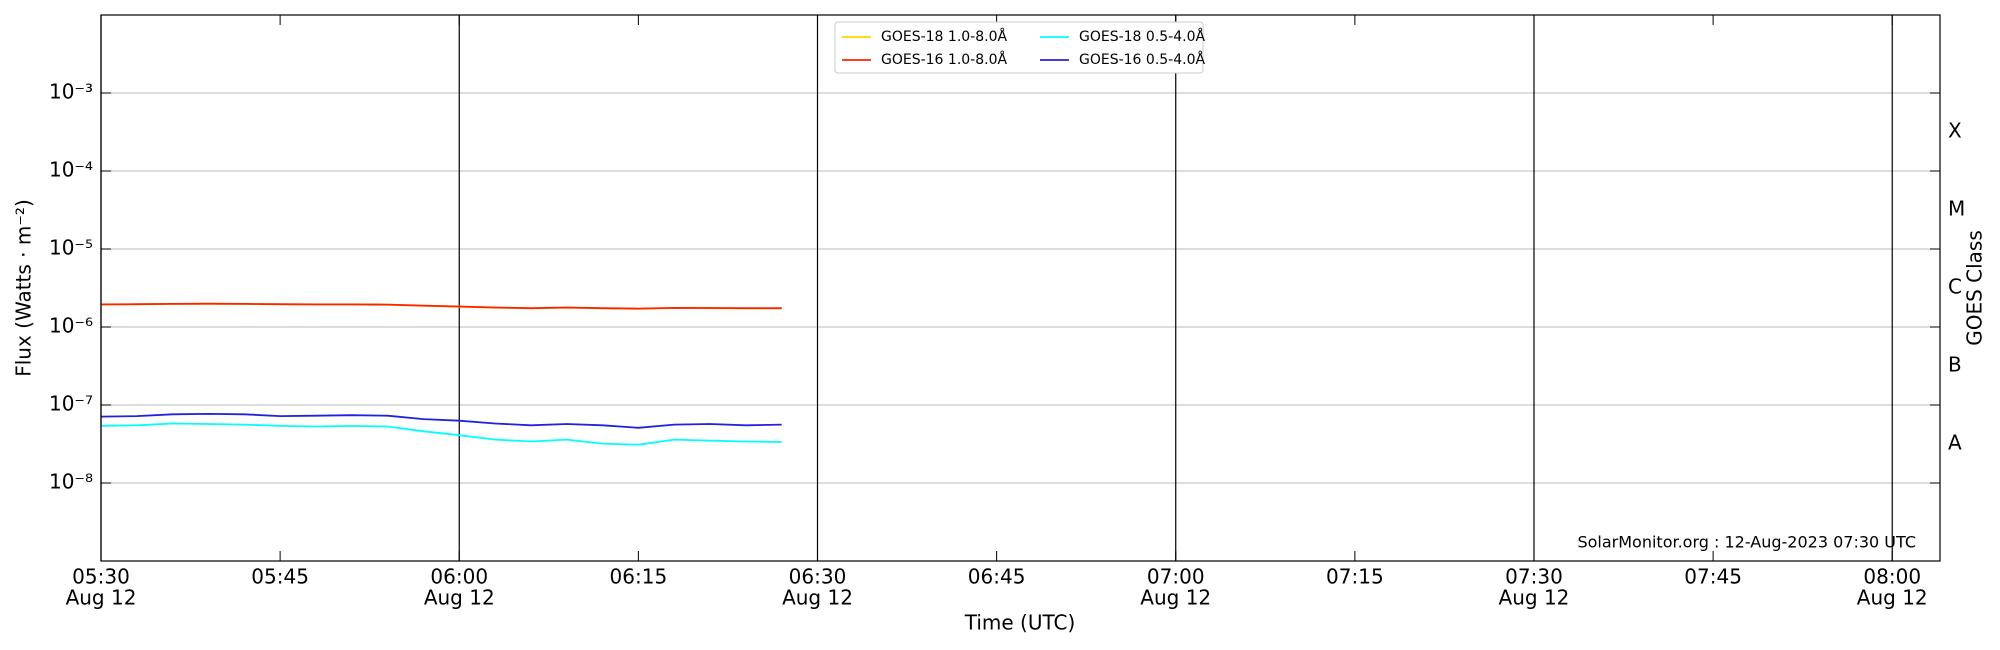 This screenshot has height=650, width=2000. I want to click on x-axis-label: Time (UTC), so click(1020, 623).